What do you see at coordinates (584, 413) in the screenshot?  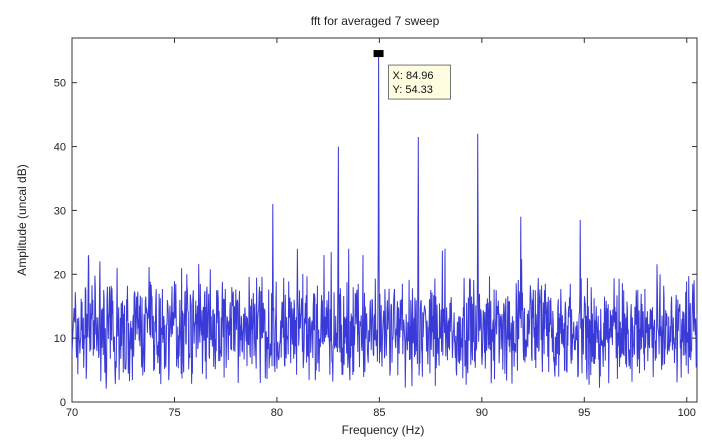 I see `x-tick-label: 95` at bounding box center [584, 413].